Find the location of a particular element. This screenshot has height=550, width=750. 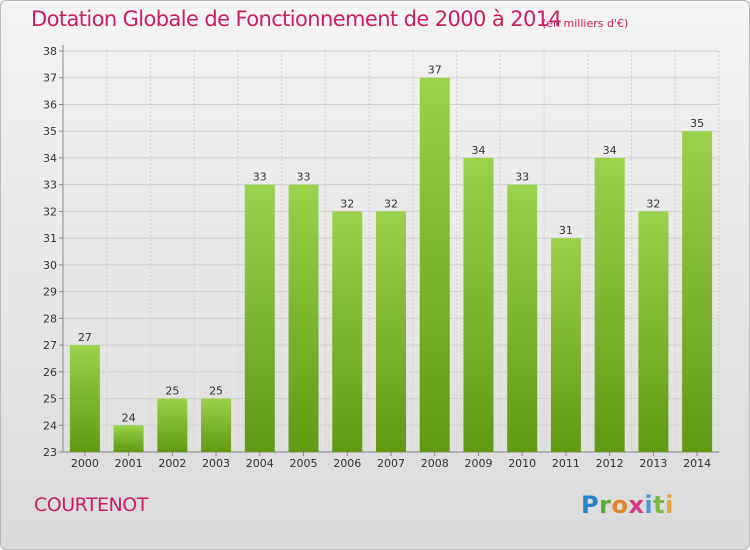

y-tick-label: 26 is located at coordinates (50, 372).